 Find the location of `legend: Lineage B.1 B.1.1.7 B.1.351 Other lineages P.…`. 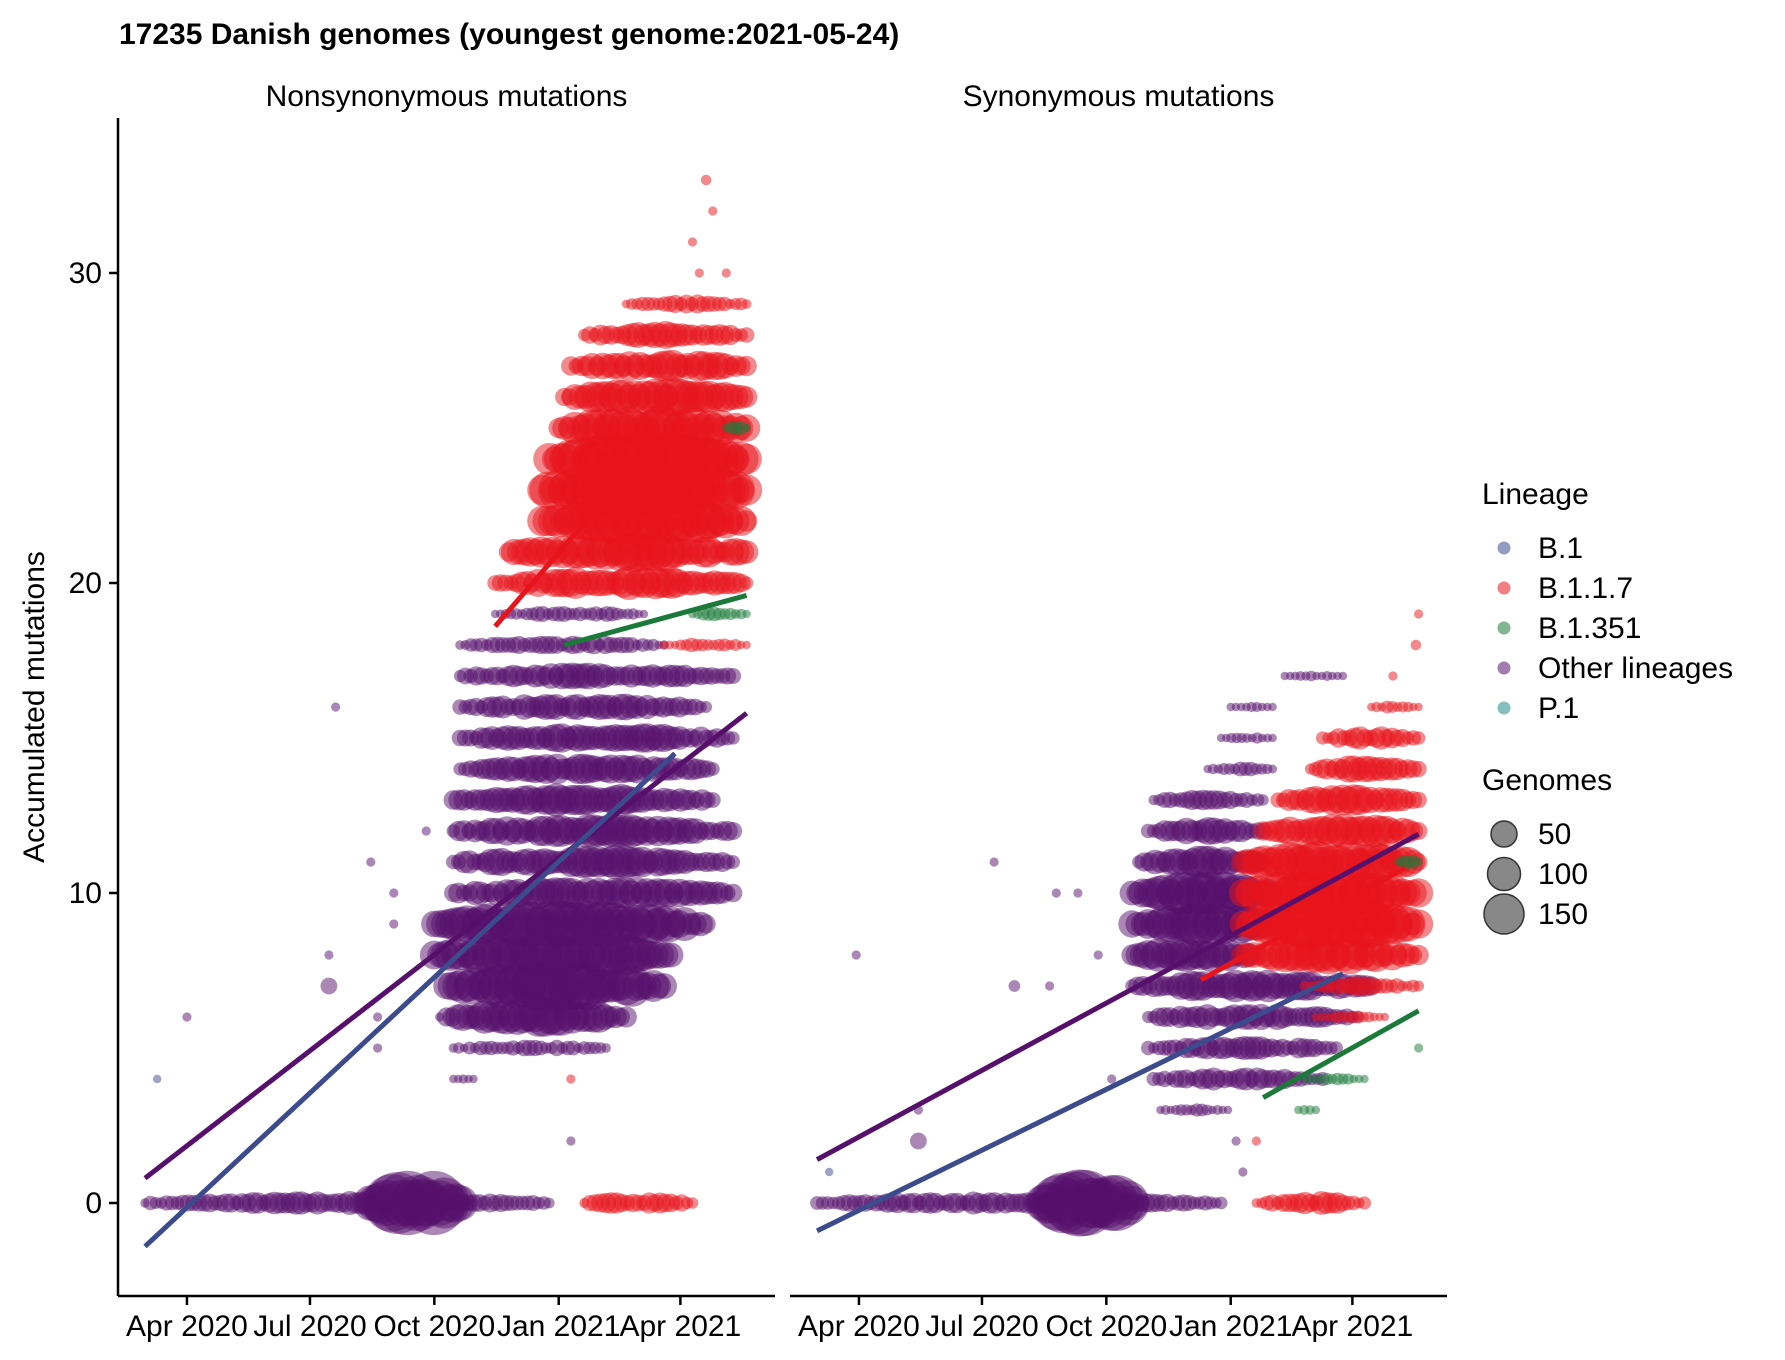

legend: Lineage B.1 B.1.1.7 B.1.351 Other lineages P.… is located at coordinates (1607, 706).